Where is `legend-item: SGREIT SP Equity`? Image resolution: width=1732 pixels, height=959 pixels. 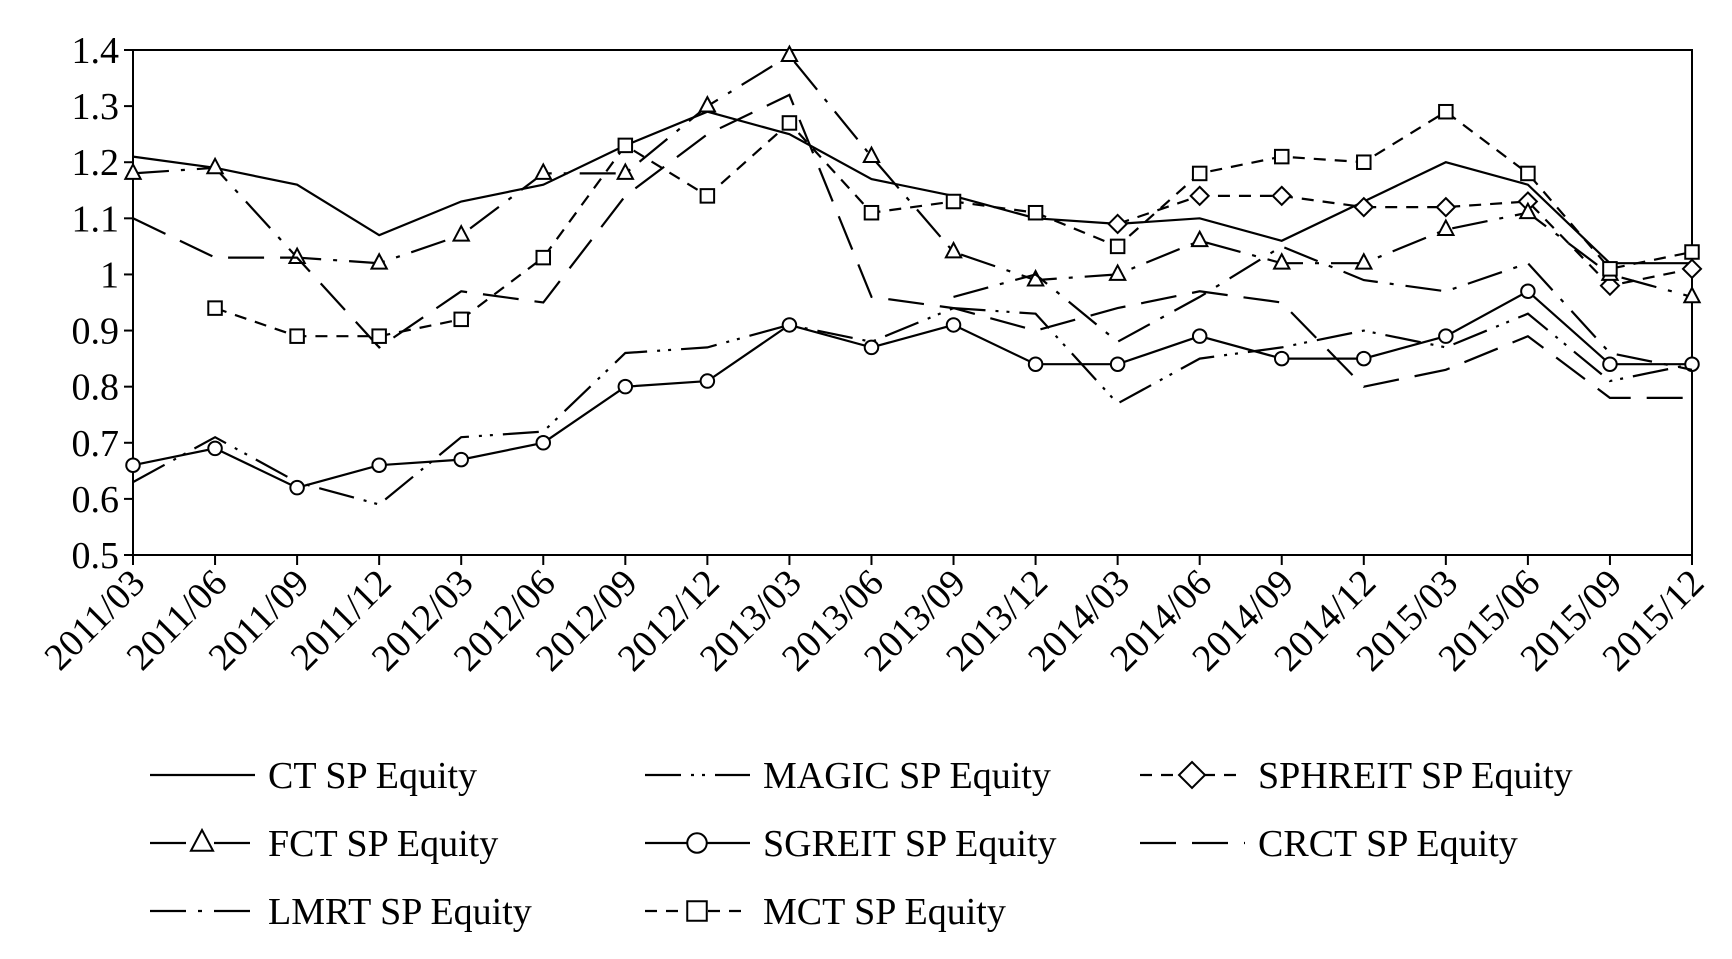 legend-item: SGREIT SP Equity is located at coordinates (851, 844).